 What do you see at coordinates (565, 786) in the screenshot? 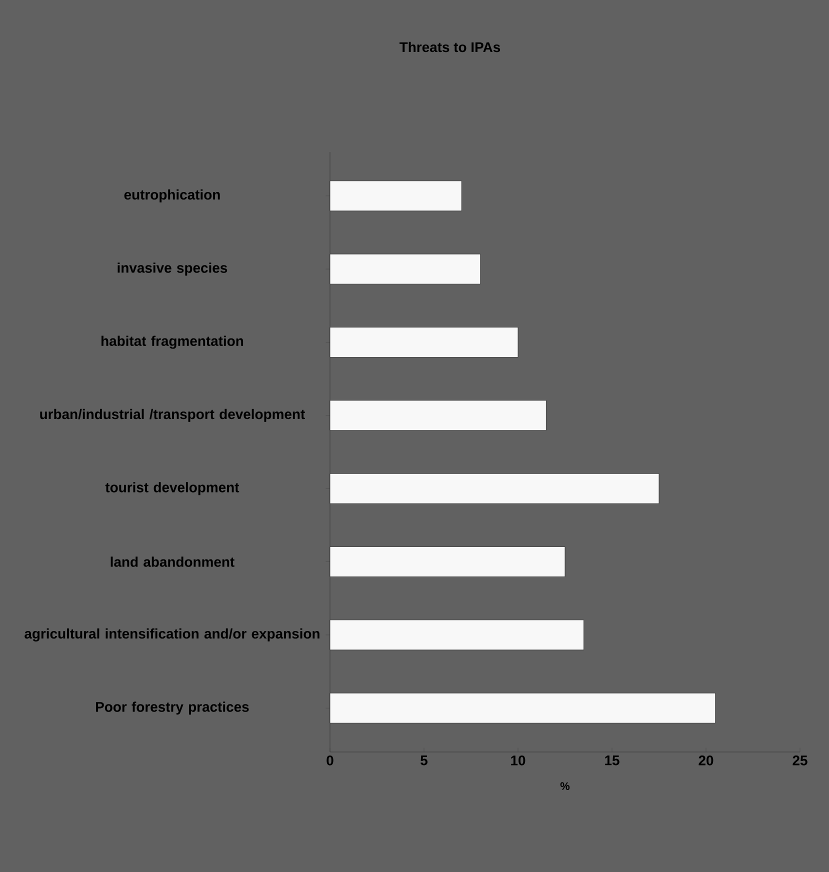
I see `x-axis-title: %` at bounding box center [565, 786].